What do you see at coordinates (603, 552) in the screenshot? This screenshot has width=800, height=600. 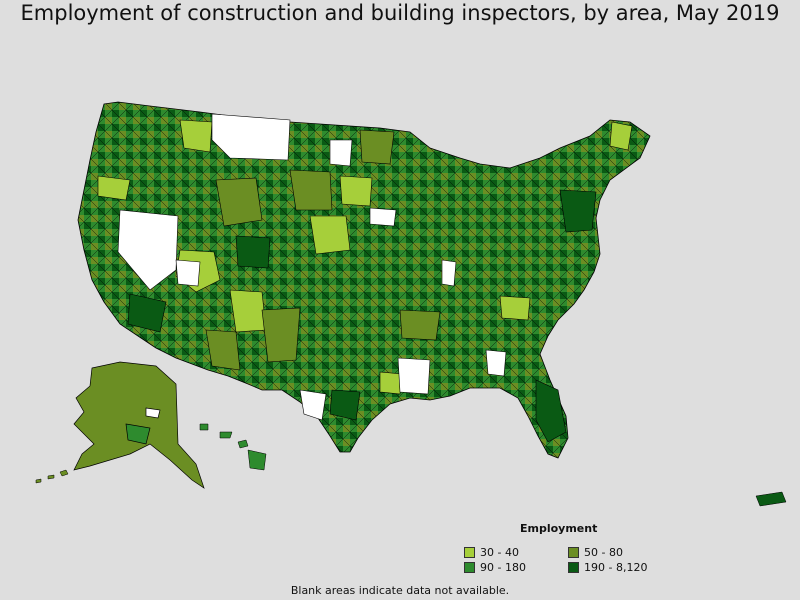 I see `legend-label: 50 - 80` at bounding box center [603, 552].